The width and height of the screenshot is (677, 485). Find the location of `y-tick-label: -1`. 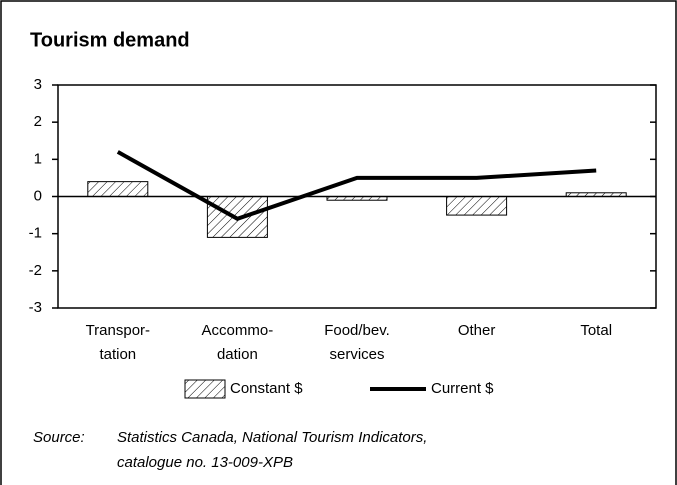

y-tick-label: -1 is located at coordinates (35, 233).